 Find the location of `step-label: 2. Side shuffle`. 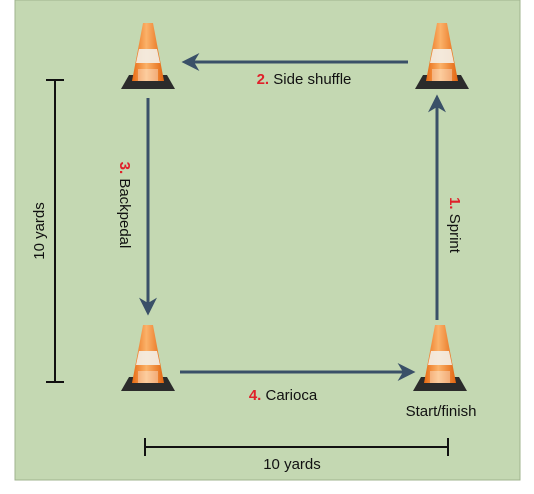

step-label: 2. Side shuffle is located at coordinates (304, 79).